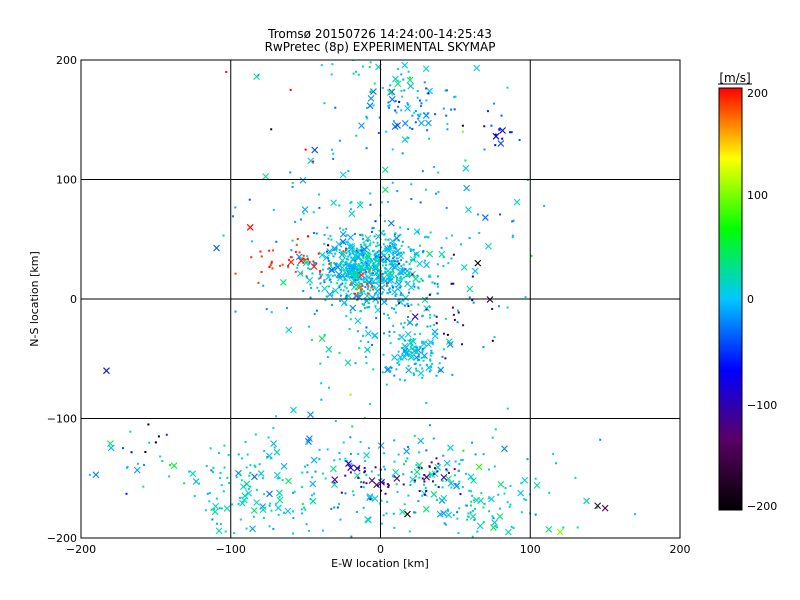 This screenshot has height=600, width=800. What do you see at coordinates (750, 299) in the screenshot?
I see `colorbar-tick-label: 0` at bounding box center [750, 299].